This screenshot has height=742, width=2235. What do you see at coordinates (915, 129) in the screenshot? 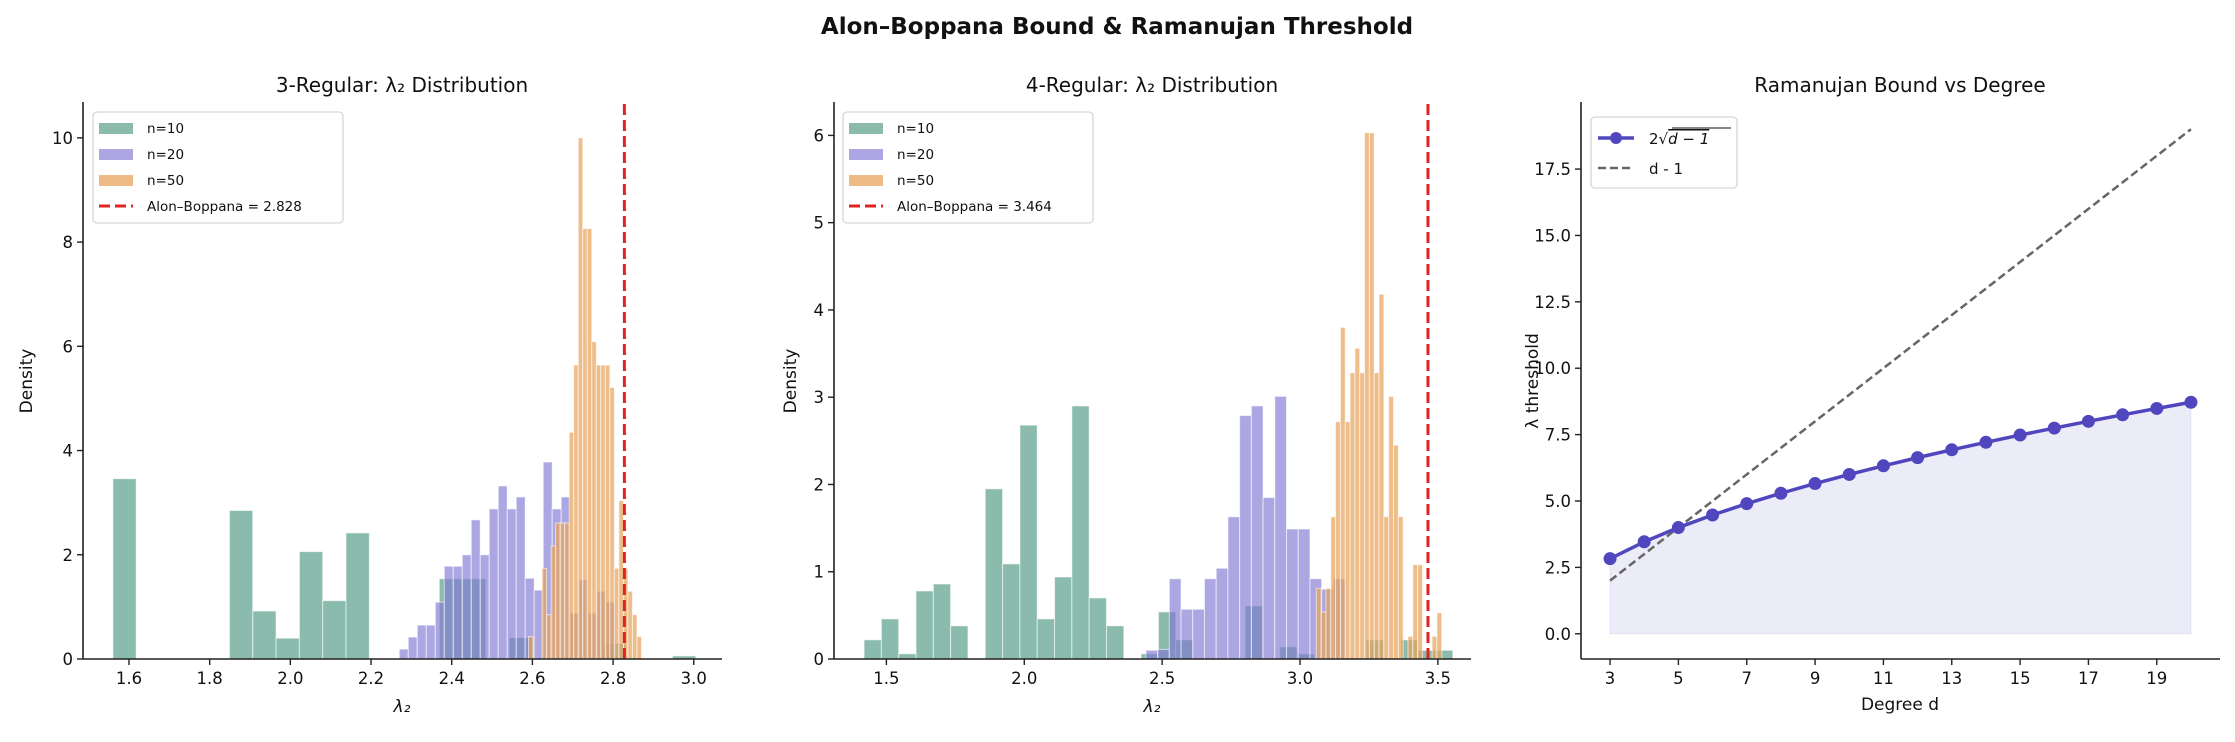
I see `legend-label-n10: n=10` at bounding box center [915, 129].